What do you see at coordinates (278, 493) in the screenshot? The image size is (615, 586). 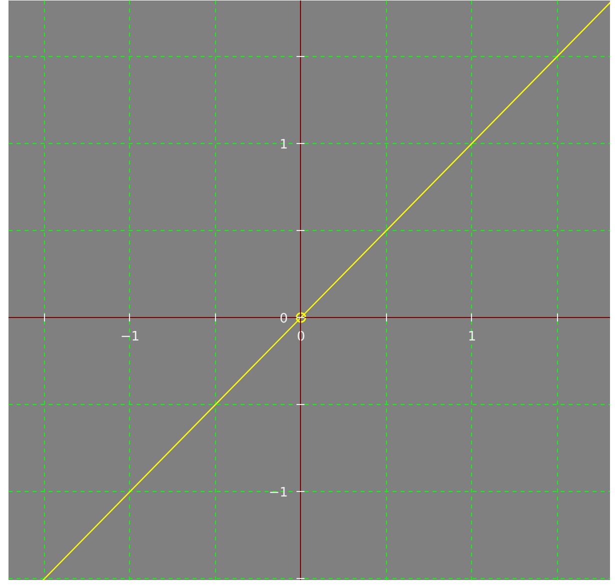 I see `y-tick-label: −1` at bounding box center [278, 493].